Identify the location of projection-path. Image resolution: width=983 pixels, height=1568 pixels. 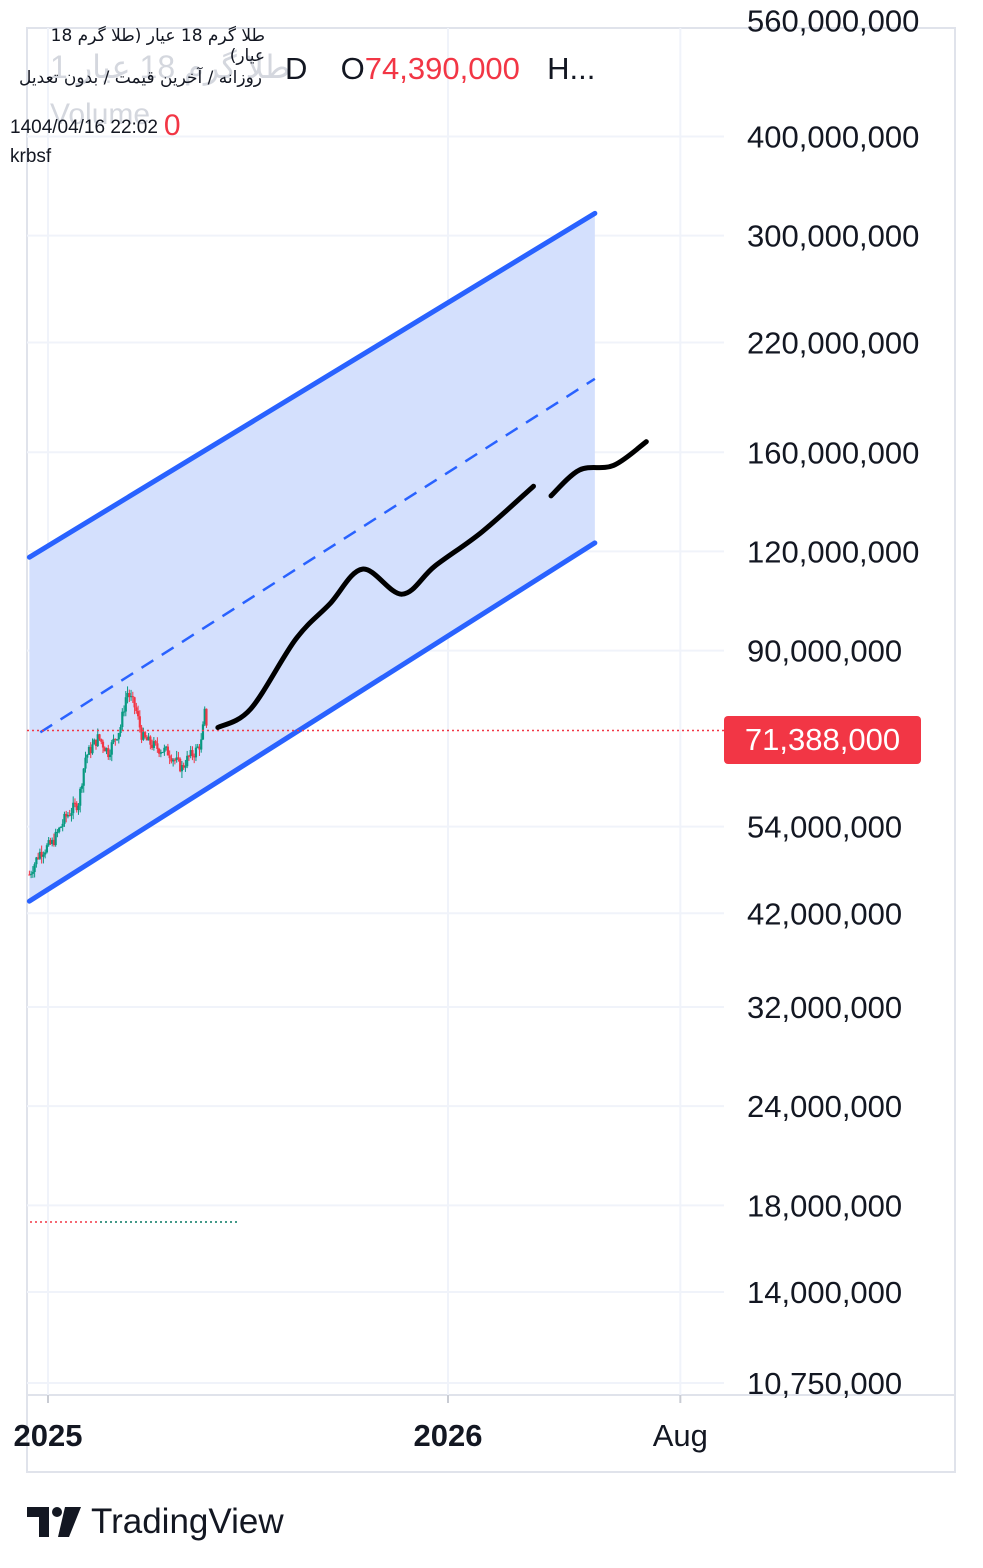
(375, 606).